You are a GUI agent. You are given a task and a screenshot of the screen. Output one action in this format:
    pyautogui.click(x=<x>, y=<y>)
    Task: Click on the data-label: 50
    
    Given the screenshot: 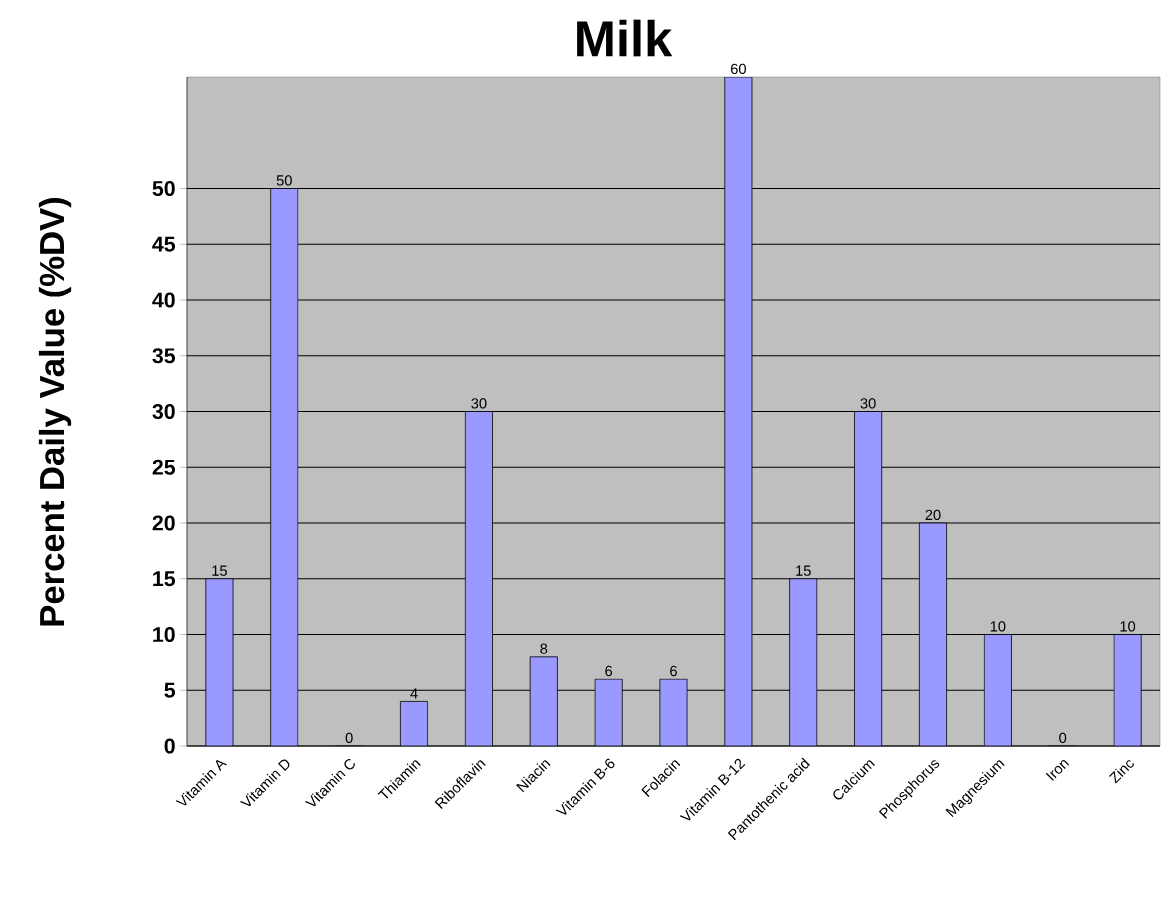 What is the action you would take?
    pyautogui.click(x=284, y=180)
    